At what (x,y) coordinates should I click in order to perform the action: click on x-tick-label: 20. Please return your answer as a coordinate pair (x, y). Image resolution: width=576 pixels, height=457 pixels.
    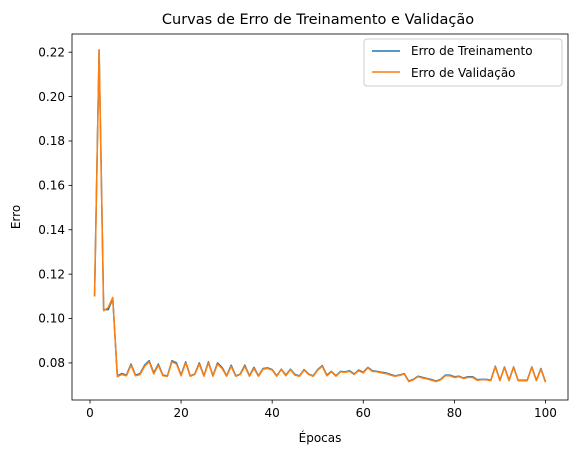
    Looking at the image, I should click on (180, 413).